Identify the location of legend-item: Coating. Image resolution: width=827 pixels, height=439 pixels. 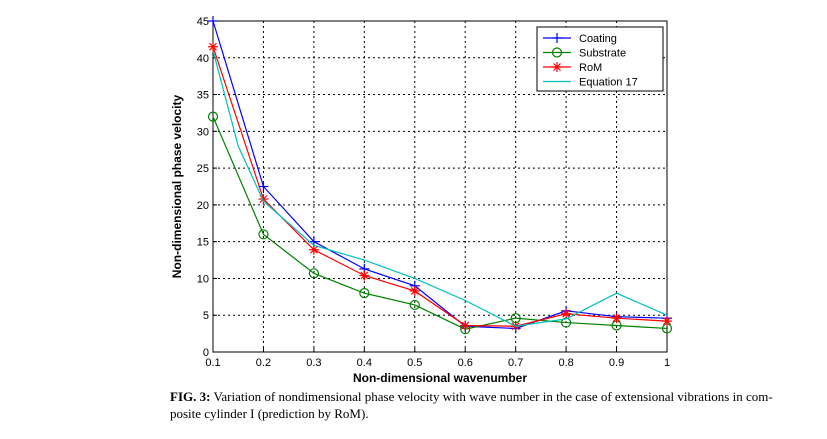
(580, 39).